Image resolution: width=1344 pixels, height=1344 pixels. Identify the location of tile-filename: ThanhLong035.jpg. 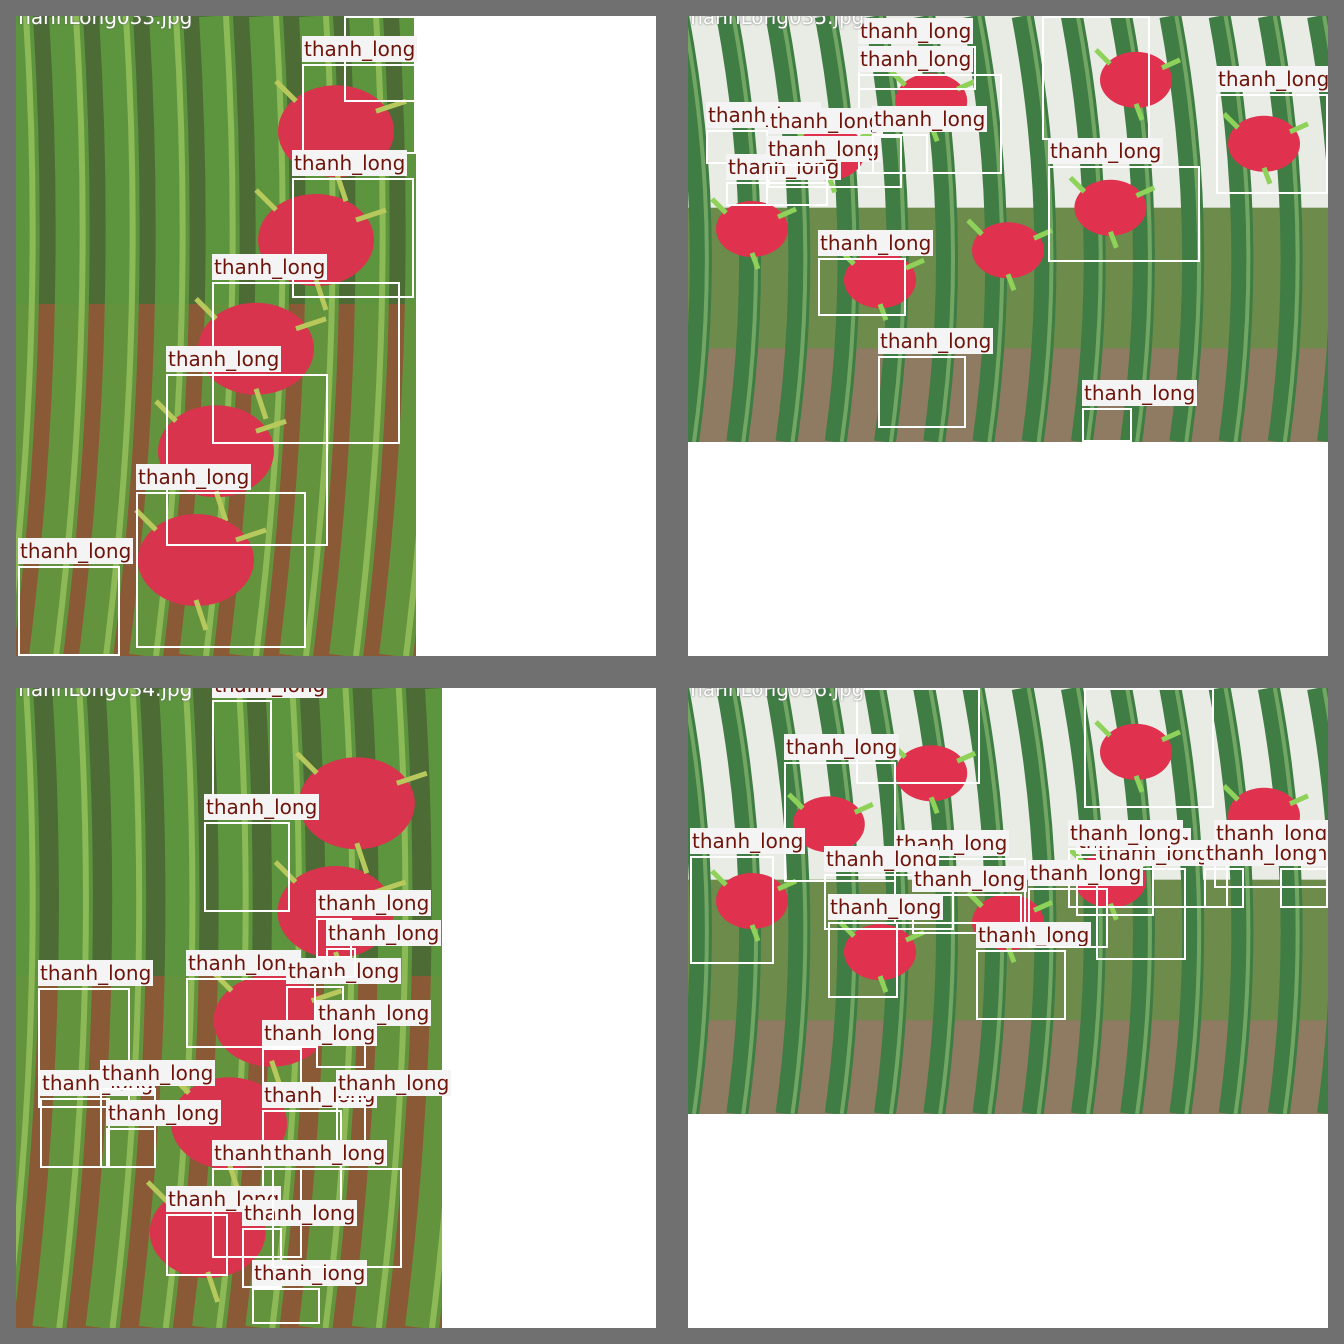
(776, 22).